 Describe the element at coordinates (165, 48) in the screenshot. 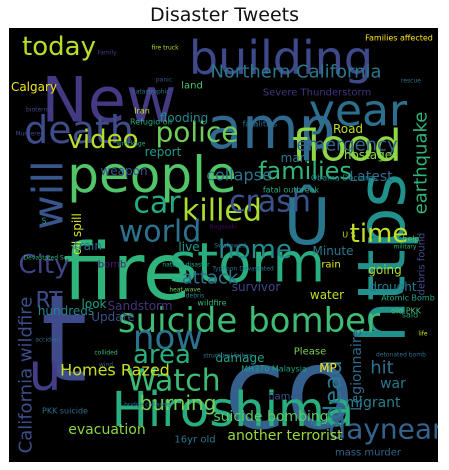

I see `word-fire-truck-103: fire truck` at that location.